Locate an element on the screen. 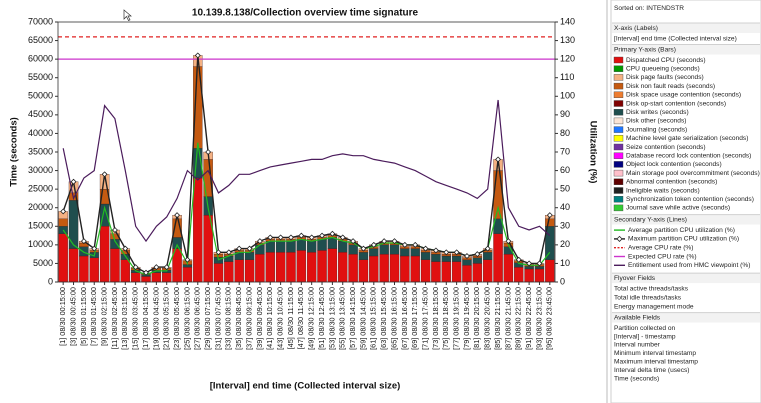 Image resolution: width=761 pixels, height=403 pixels. x-tick-label: [73] 08/30 18:15:00 is located at coordinates (435, 318).